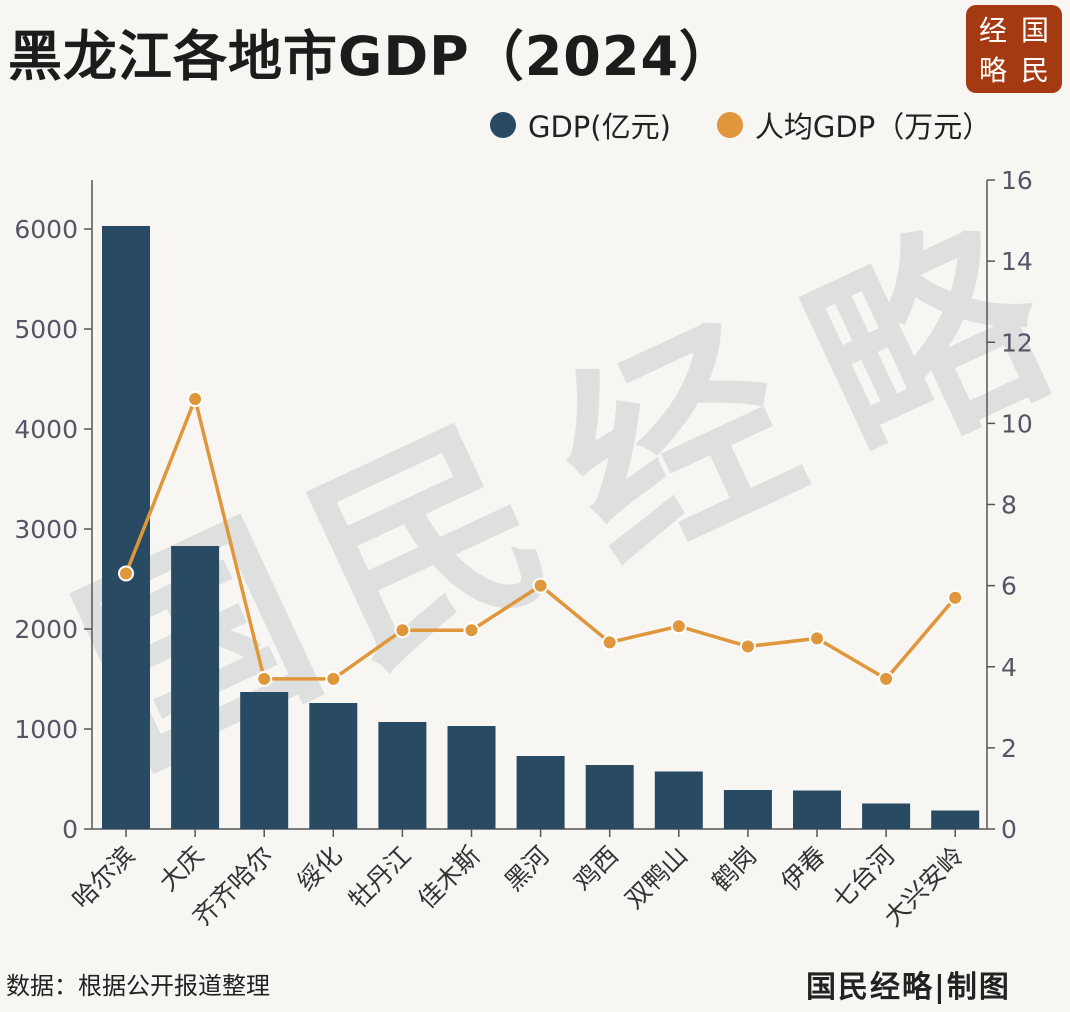 This screenshot has height=1012, width=1070. What do you see at coordinates (992, 70) in the screenshot?
I see `logo-char: 略` at bounding box center [992, 70].